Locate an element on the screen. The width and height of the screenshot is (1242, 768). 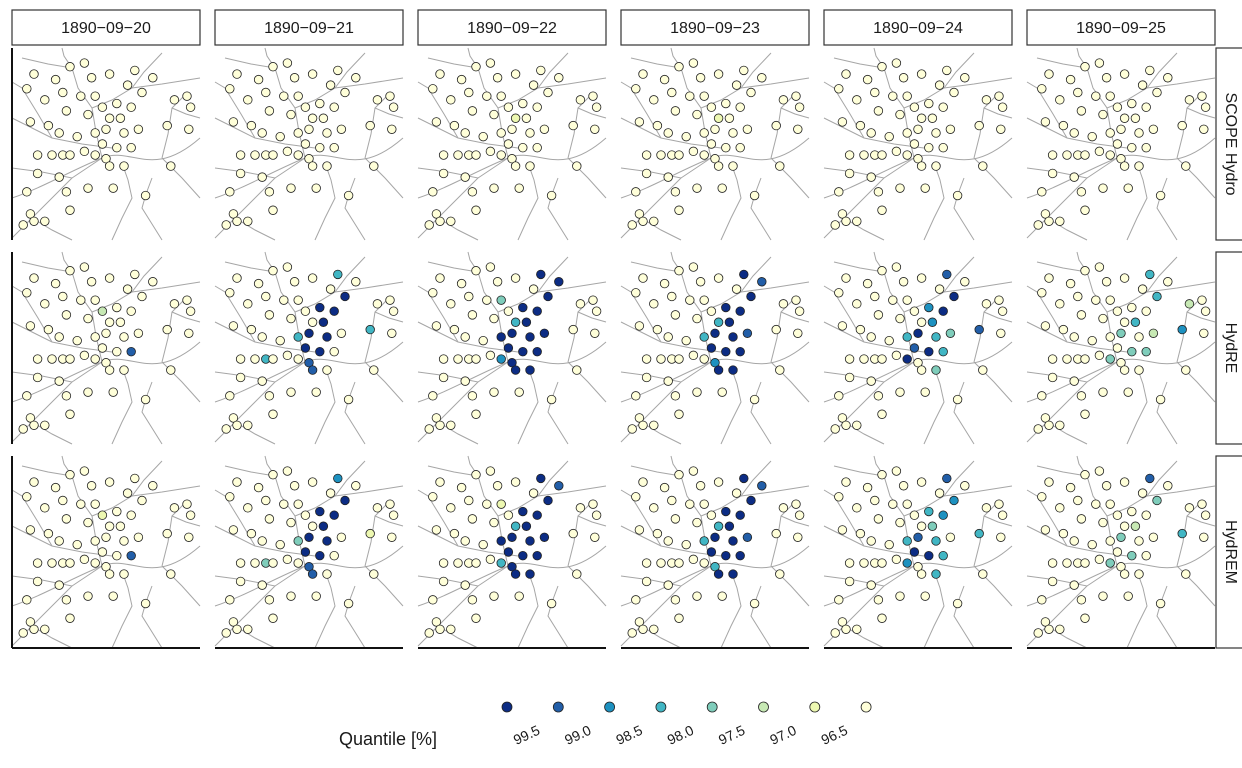
row-strip is located at coordinates (1228, 144).